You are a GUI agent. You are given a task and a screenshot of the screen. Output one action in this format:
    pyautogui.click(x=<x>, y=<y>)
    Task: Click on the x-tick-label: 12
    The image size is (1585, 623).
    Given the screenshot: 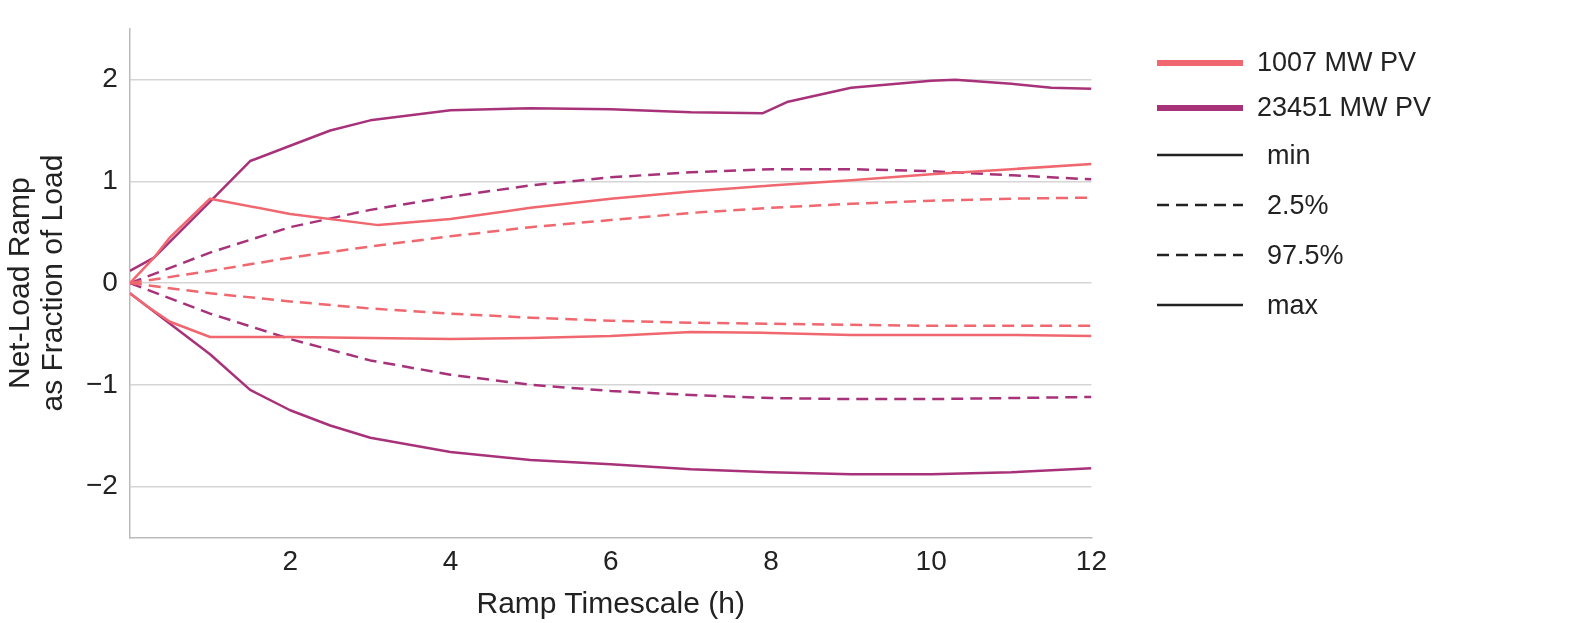 What is the action you would take?
    pyautogui.click(x=1091, y=560)
    